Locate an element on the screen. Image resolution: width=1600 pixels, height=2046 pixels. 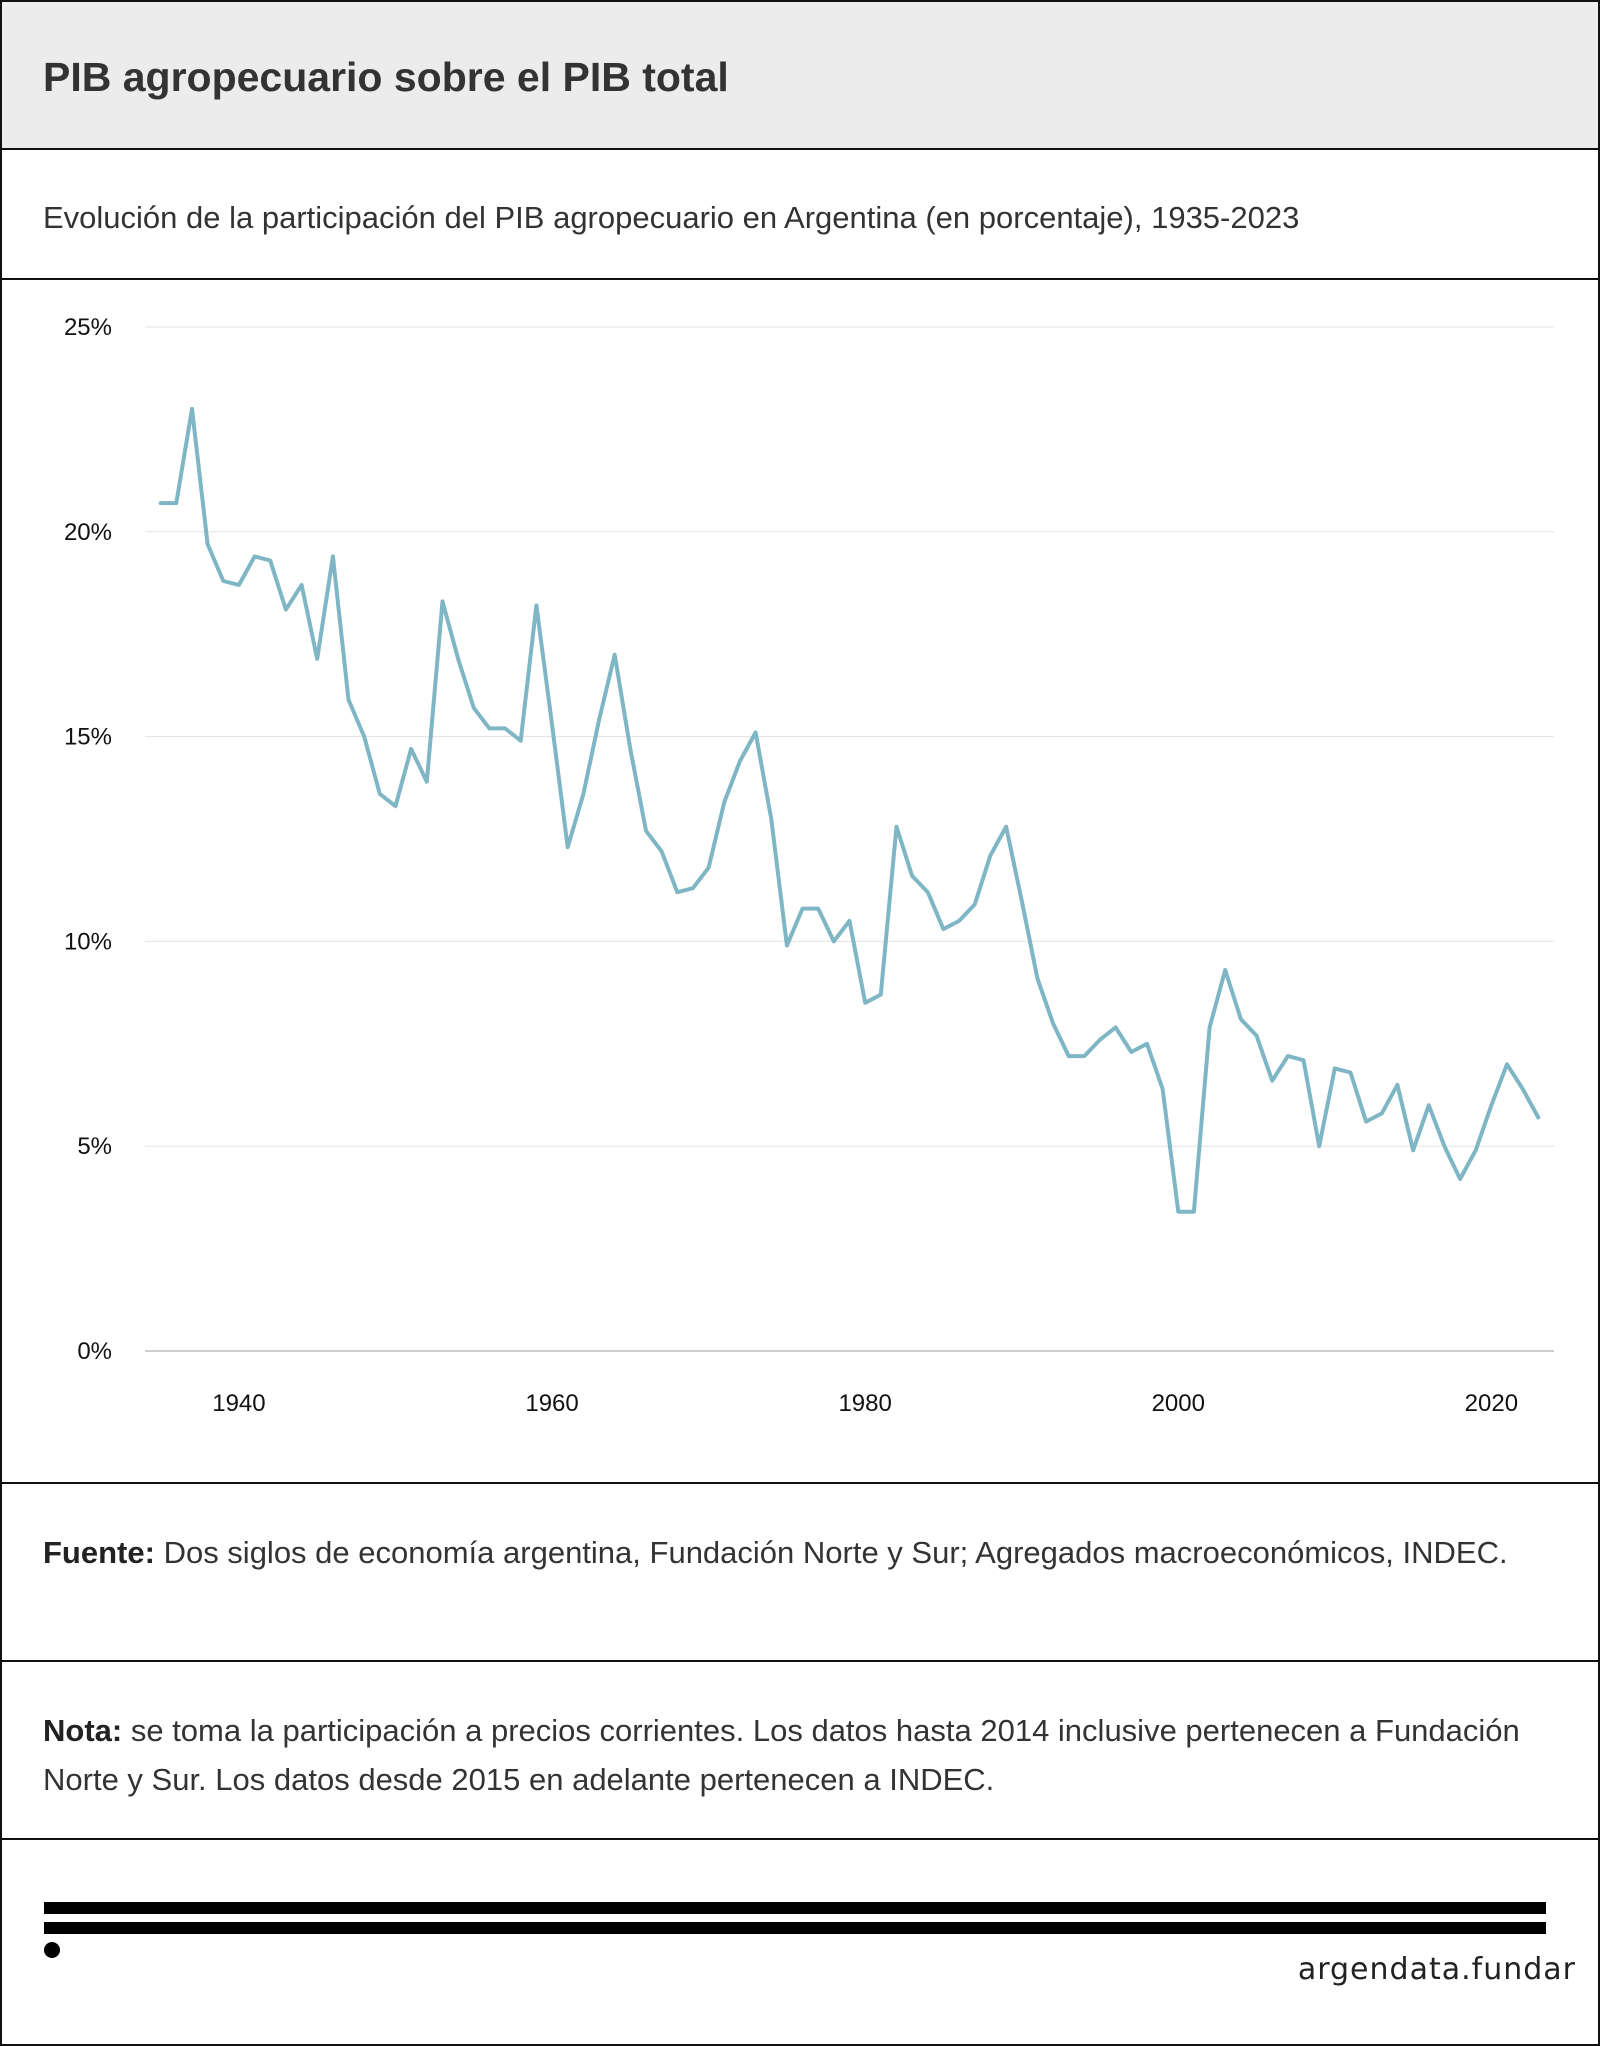
y-axis-ticks: 0% 5% 10% 15% 20% 25% is located at coordinates (88, 839).